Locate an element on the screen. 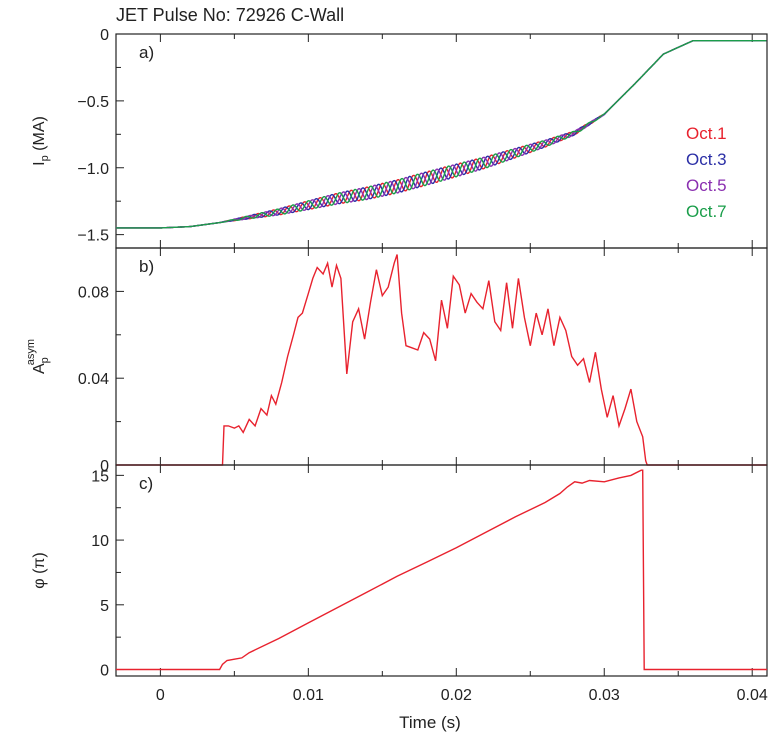 Image resolution: width=775 pixels, height=740 pixels. y-axis-label: Ip (MA) is located at coordinates (41, 141).